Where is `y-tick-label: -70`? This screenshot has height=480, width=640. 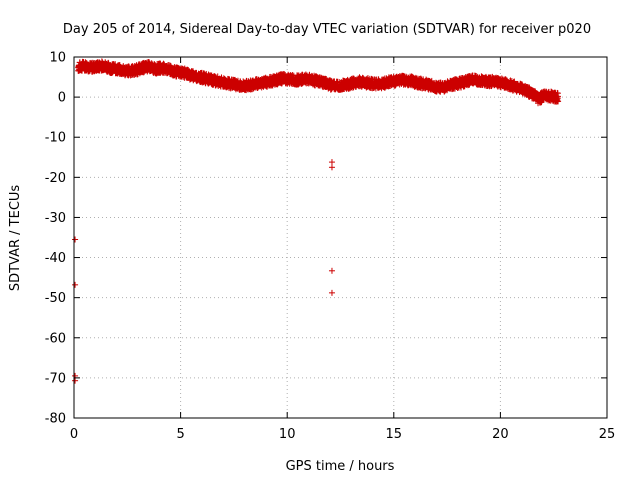 y-tick-label: -70 is located at coordinates (55, 378).